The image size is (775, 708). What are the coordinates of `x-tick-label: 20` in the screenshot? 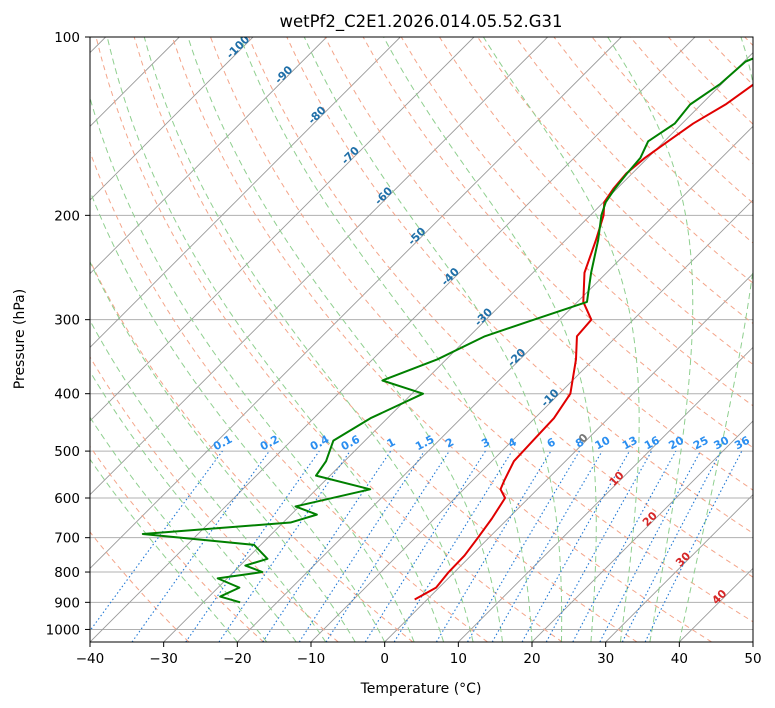 It's located at (531, 659).